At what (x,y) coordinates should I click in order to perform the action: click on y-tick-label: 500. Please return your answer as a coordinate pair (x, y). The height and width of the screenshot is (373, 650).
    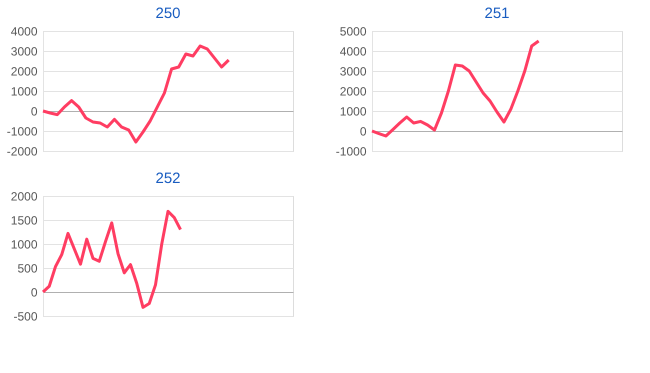
    Looking at the image, I should click on (27, 269).